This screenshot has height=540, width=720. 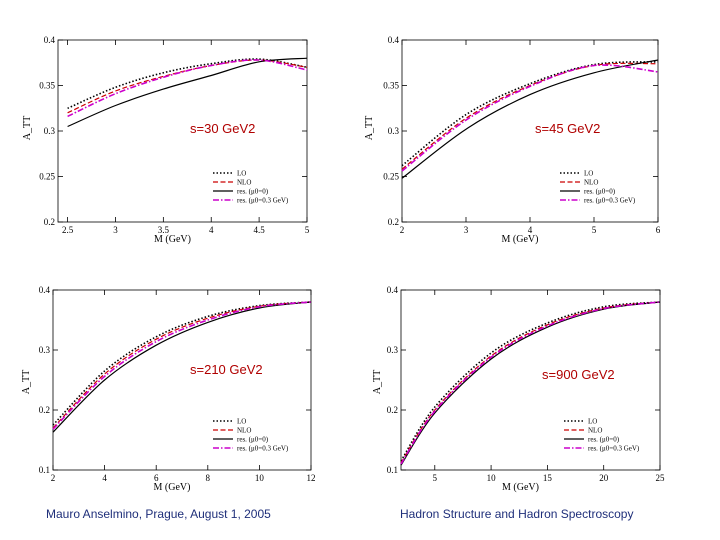 What do you see at coordinates (259, 230) in the screenshot?
I see `x-tick-label: 4.5` at bounding box center [259, 230].